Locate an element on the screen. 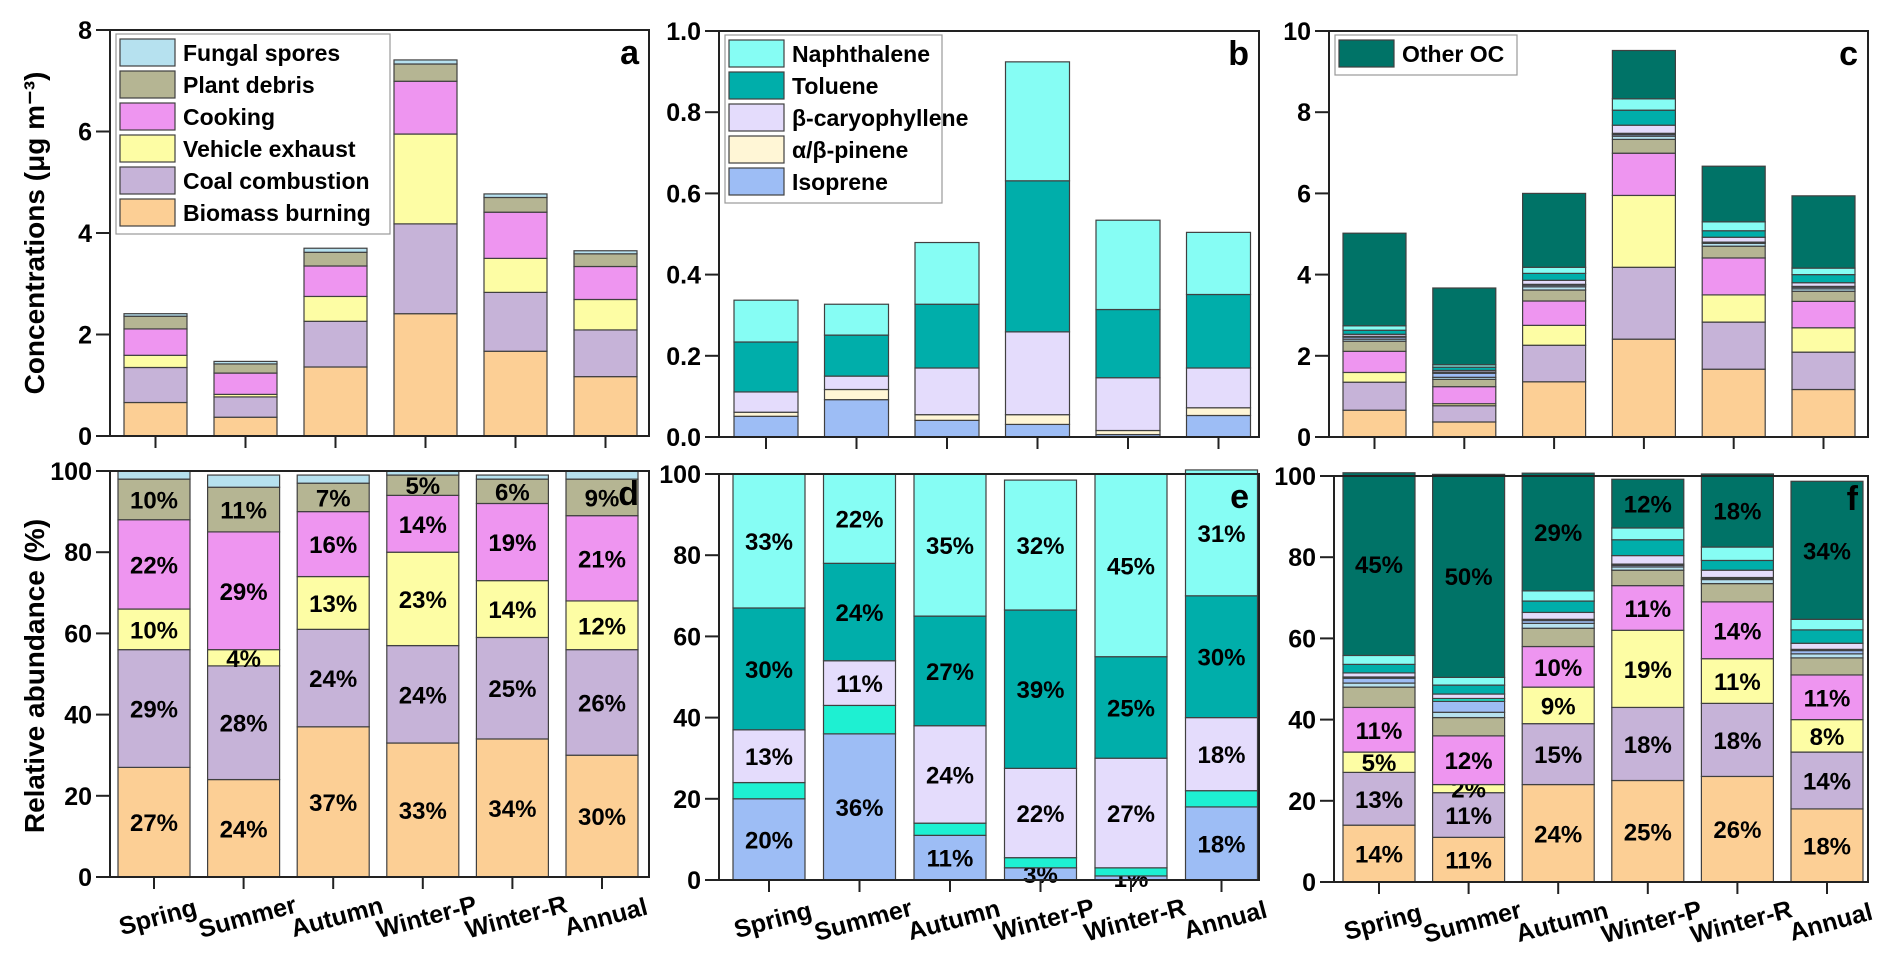 The width and height of the screenshot is (1892, 958). data-label: 33% is located at coordinates (769, 542).